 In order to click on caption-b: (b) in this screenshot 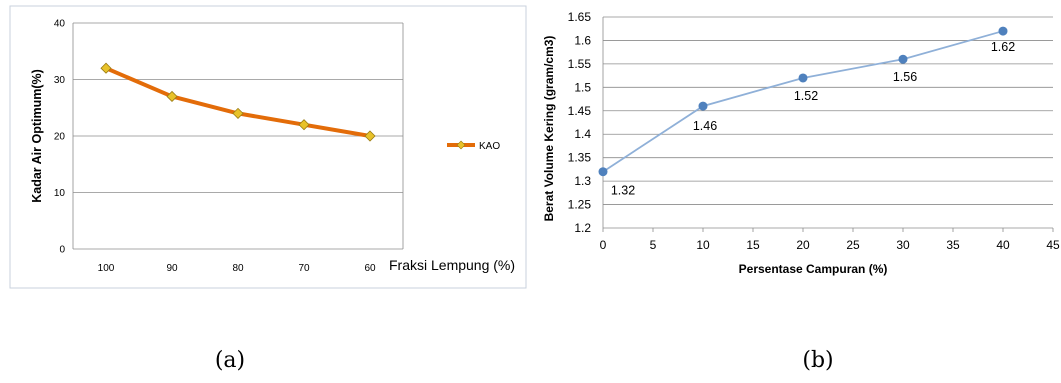, I will do `click(818, 360)`.